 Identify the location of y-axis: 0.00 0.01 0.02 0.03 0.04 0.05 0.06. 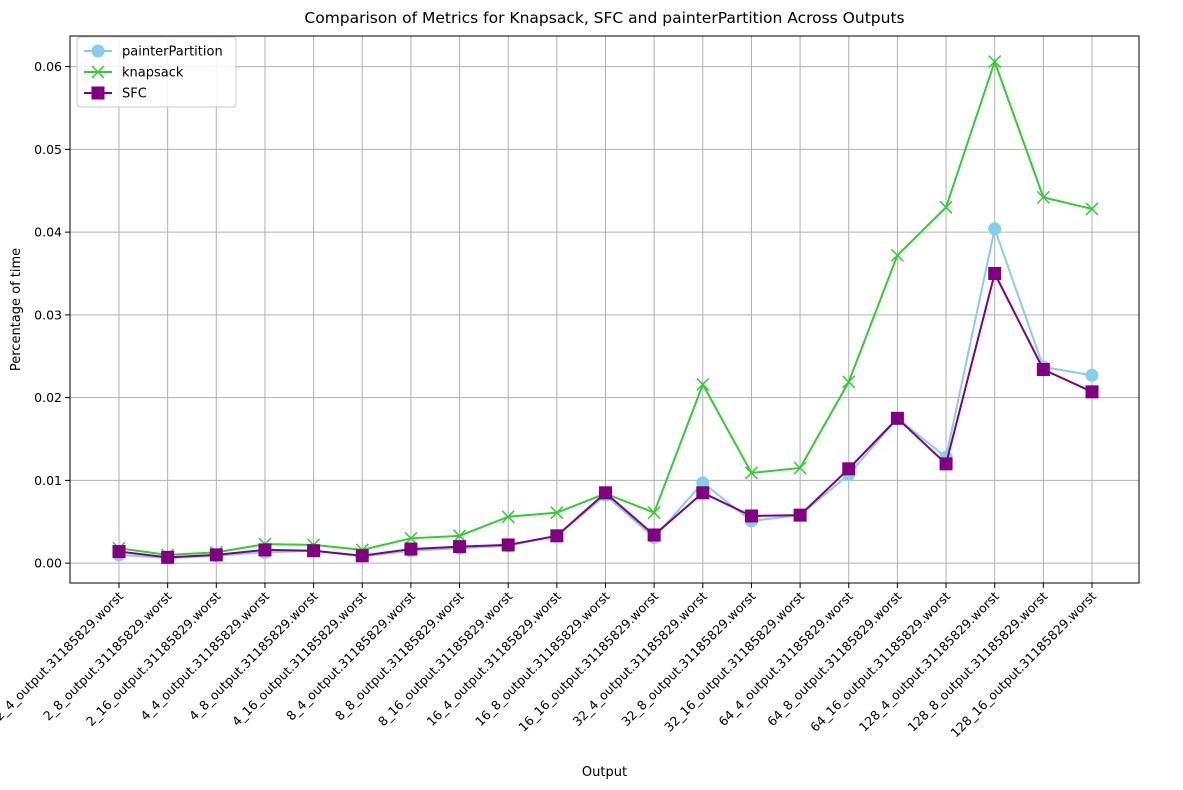
(52, 315).